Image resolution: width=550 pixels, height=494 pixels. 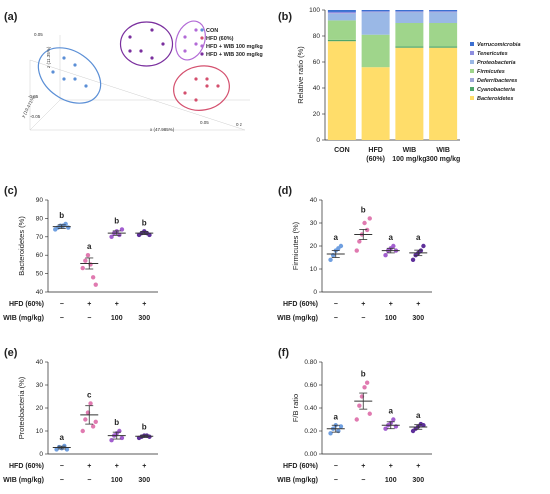 I want to click on b-ylabel: Relative ratio (%), so click(x=300, y=75).